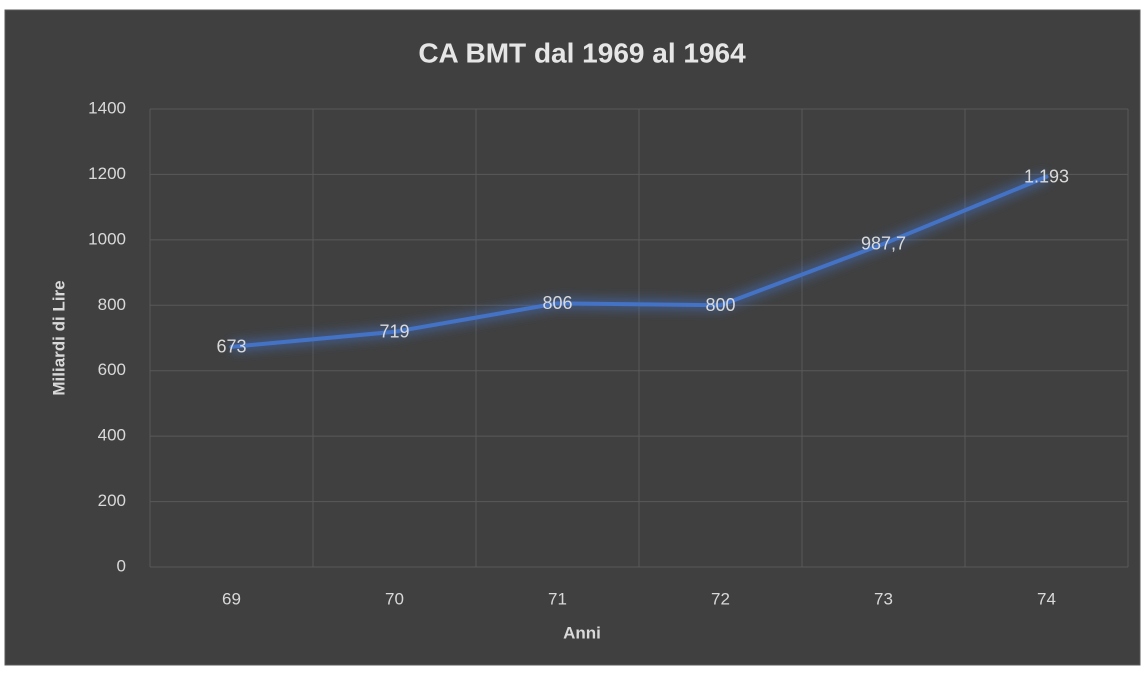 The height and width of the screenshot is (675, 1144). I want to click on x-axis-label: Anni, so click(582, 632).